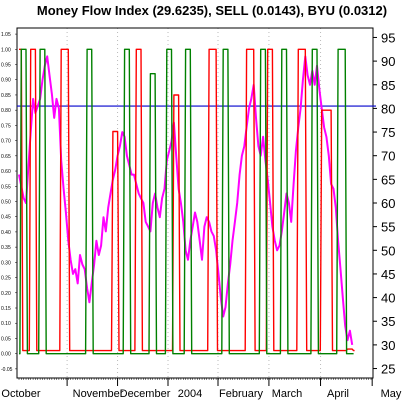 Image resolution: width=420 pixels, height=405 pixels. What do you see at coordinates (6, 187) in the screenshot?
I see `y-left-tick-label: 0.55` at bounding box center [6, 187].